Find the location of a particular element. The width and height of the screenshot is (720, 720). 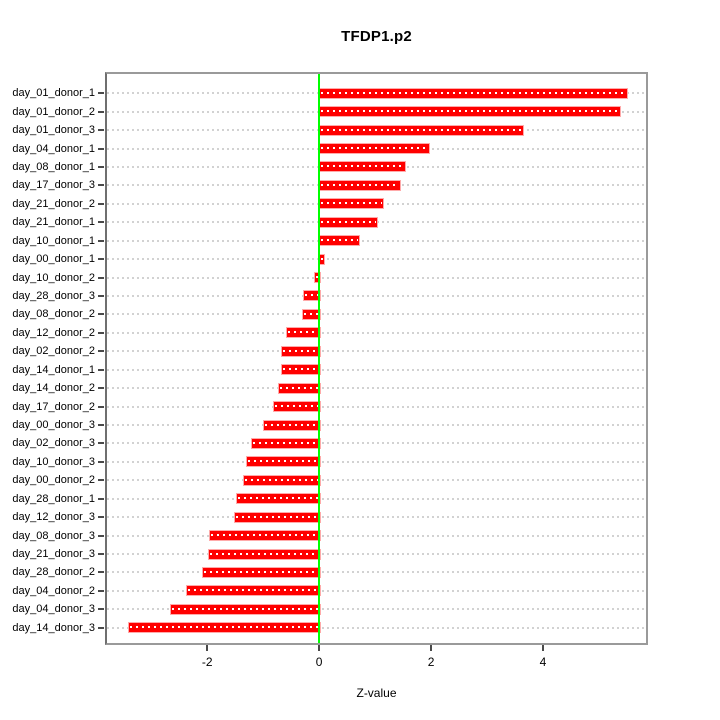

y-axis-label-day_21_donor_3: day_21_donor_3 is located at coordinates (53, 554).